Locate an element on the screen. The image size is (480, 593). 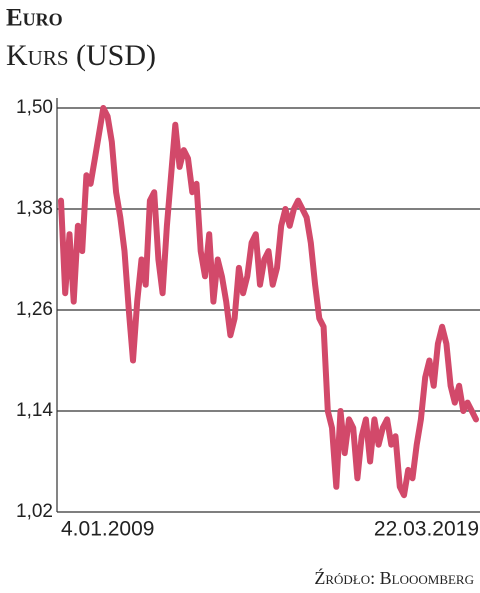
y-tick-label: 1,02 is located at coordinates (34, 511).